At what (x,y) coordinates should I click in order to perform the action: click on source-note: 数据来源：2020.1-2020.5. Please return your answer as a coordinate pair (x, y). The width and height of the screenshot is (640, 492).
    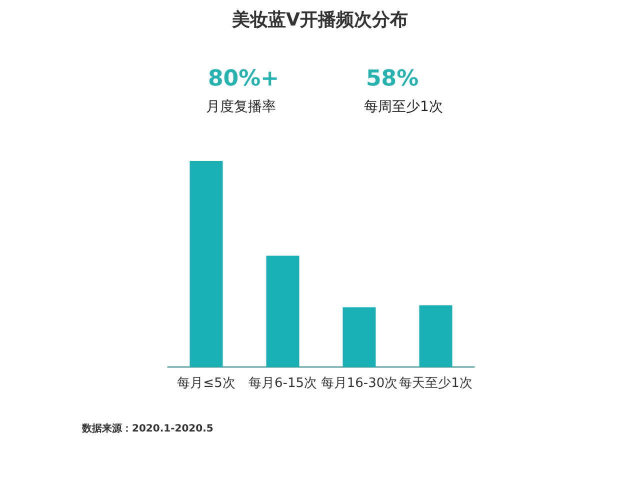
    Looking at the image, I should click on (147, 428).